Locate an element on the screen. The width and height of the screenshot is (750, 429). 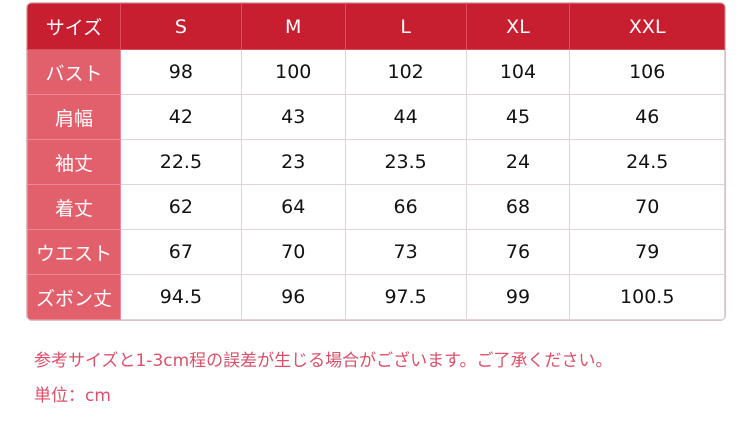
size-header: S is located at coordinates (181, 26).